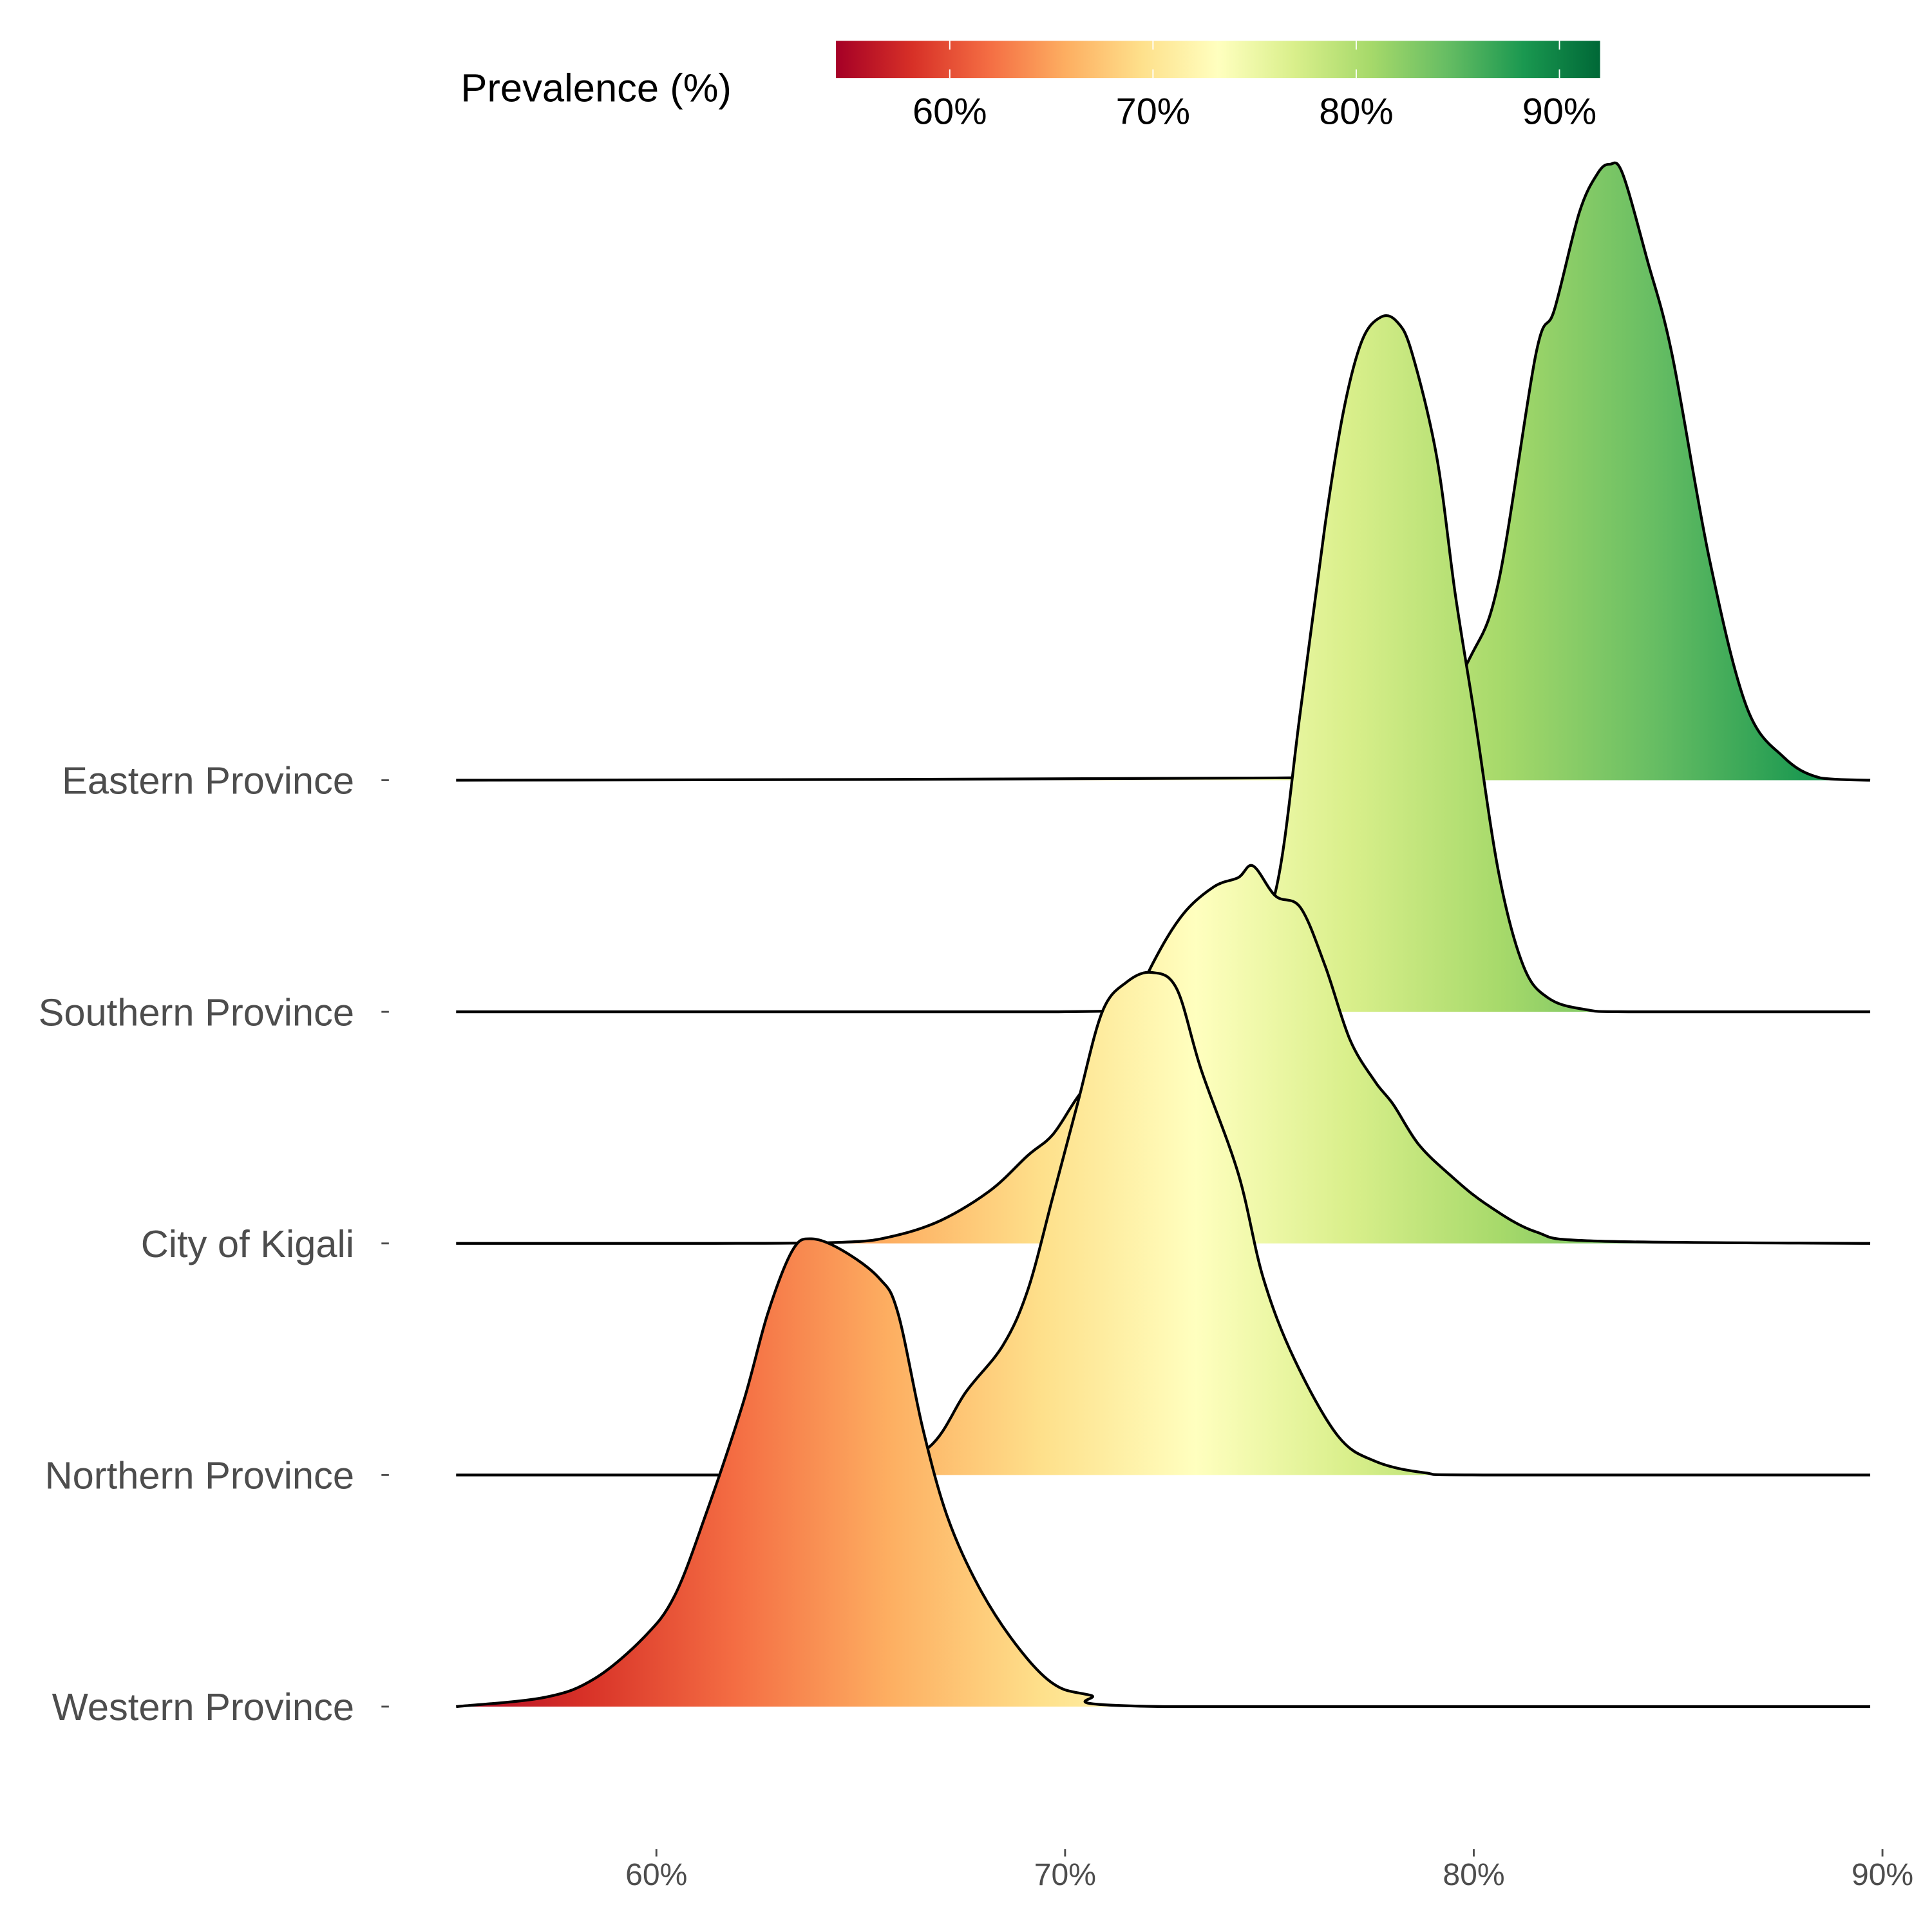 The image size is (1932, 1932). I want to click on colorbar-tick-label: 70%, so click(1153, 112).